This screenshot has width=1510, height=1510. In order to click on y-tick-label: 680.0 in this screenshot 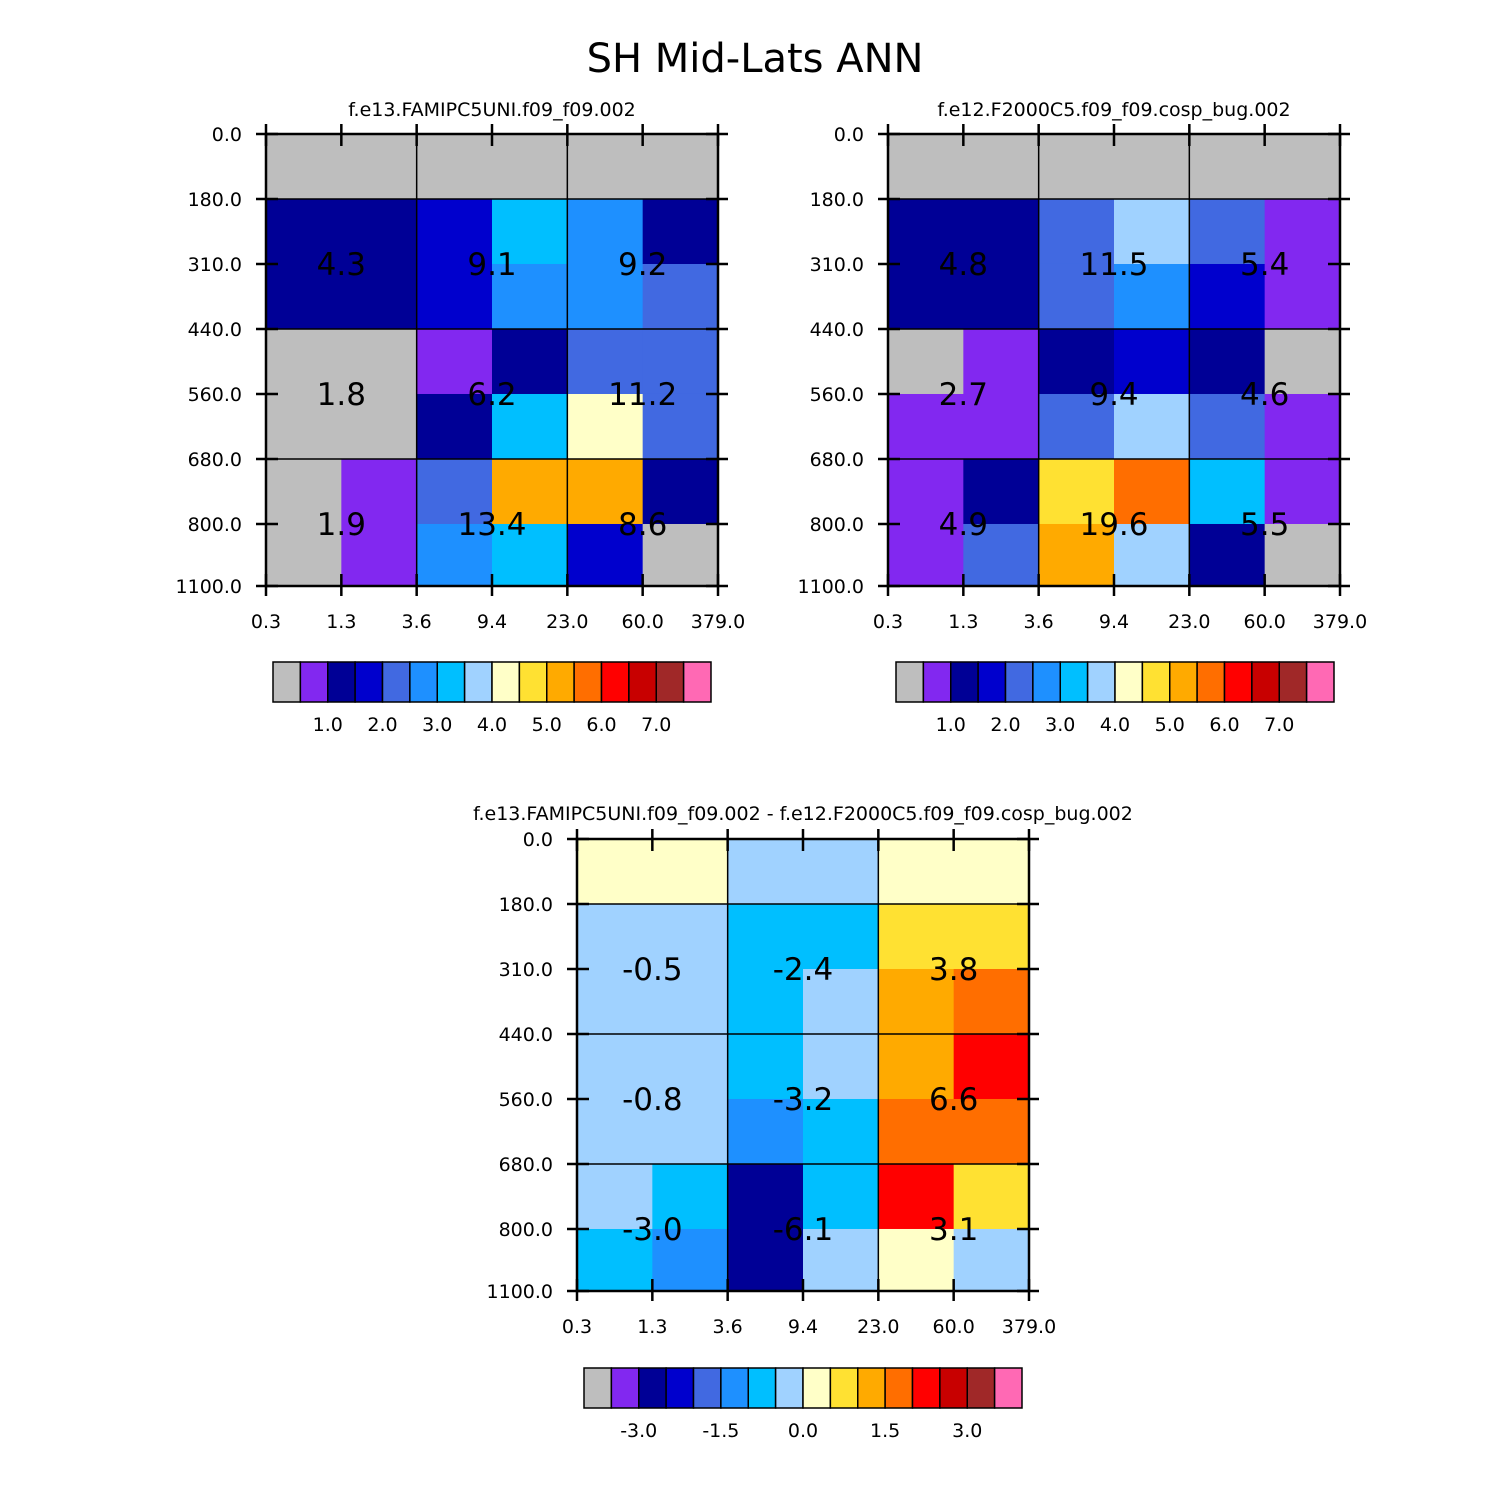, I will do `click(215, 460)`.